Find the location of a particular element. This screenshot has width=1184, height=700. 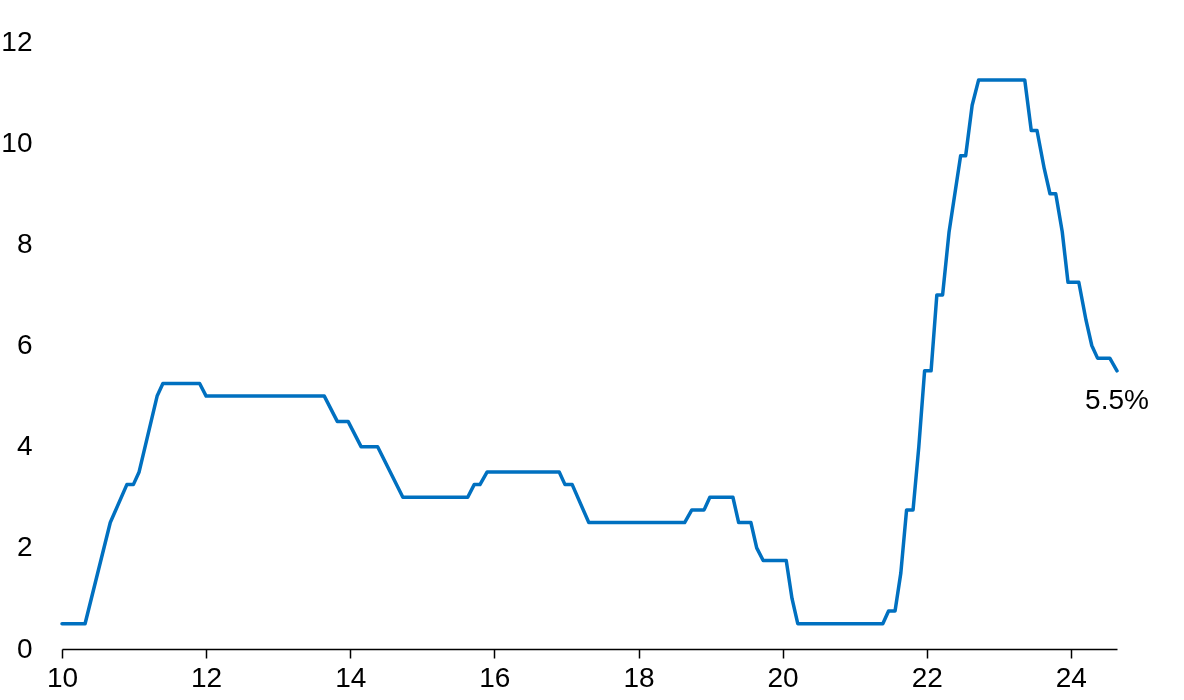

x-tick-label: 18 is located at coordinates (639, 677).